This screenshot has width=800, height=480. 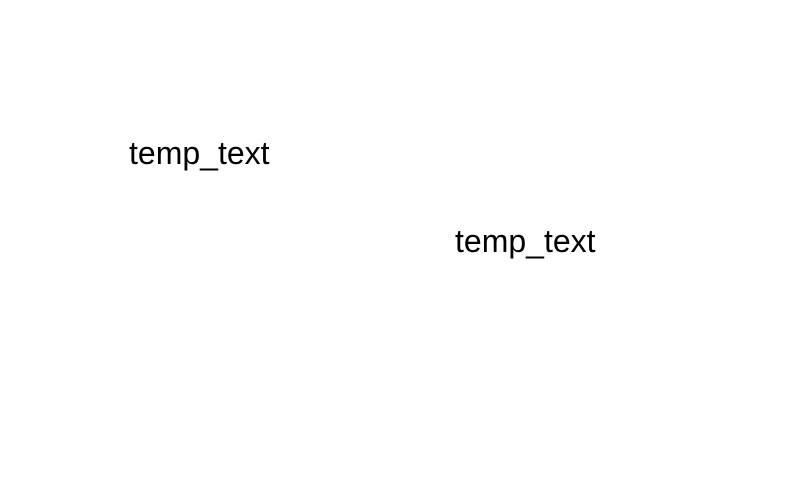 I want to click on text-label-first: temp_text, so click(x=199, y=153).